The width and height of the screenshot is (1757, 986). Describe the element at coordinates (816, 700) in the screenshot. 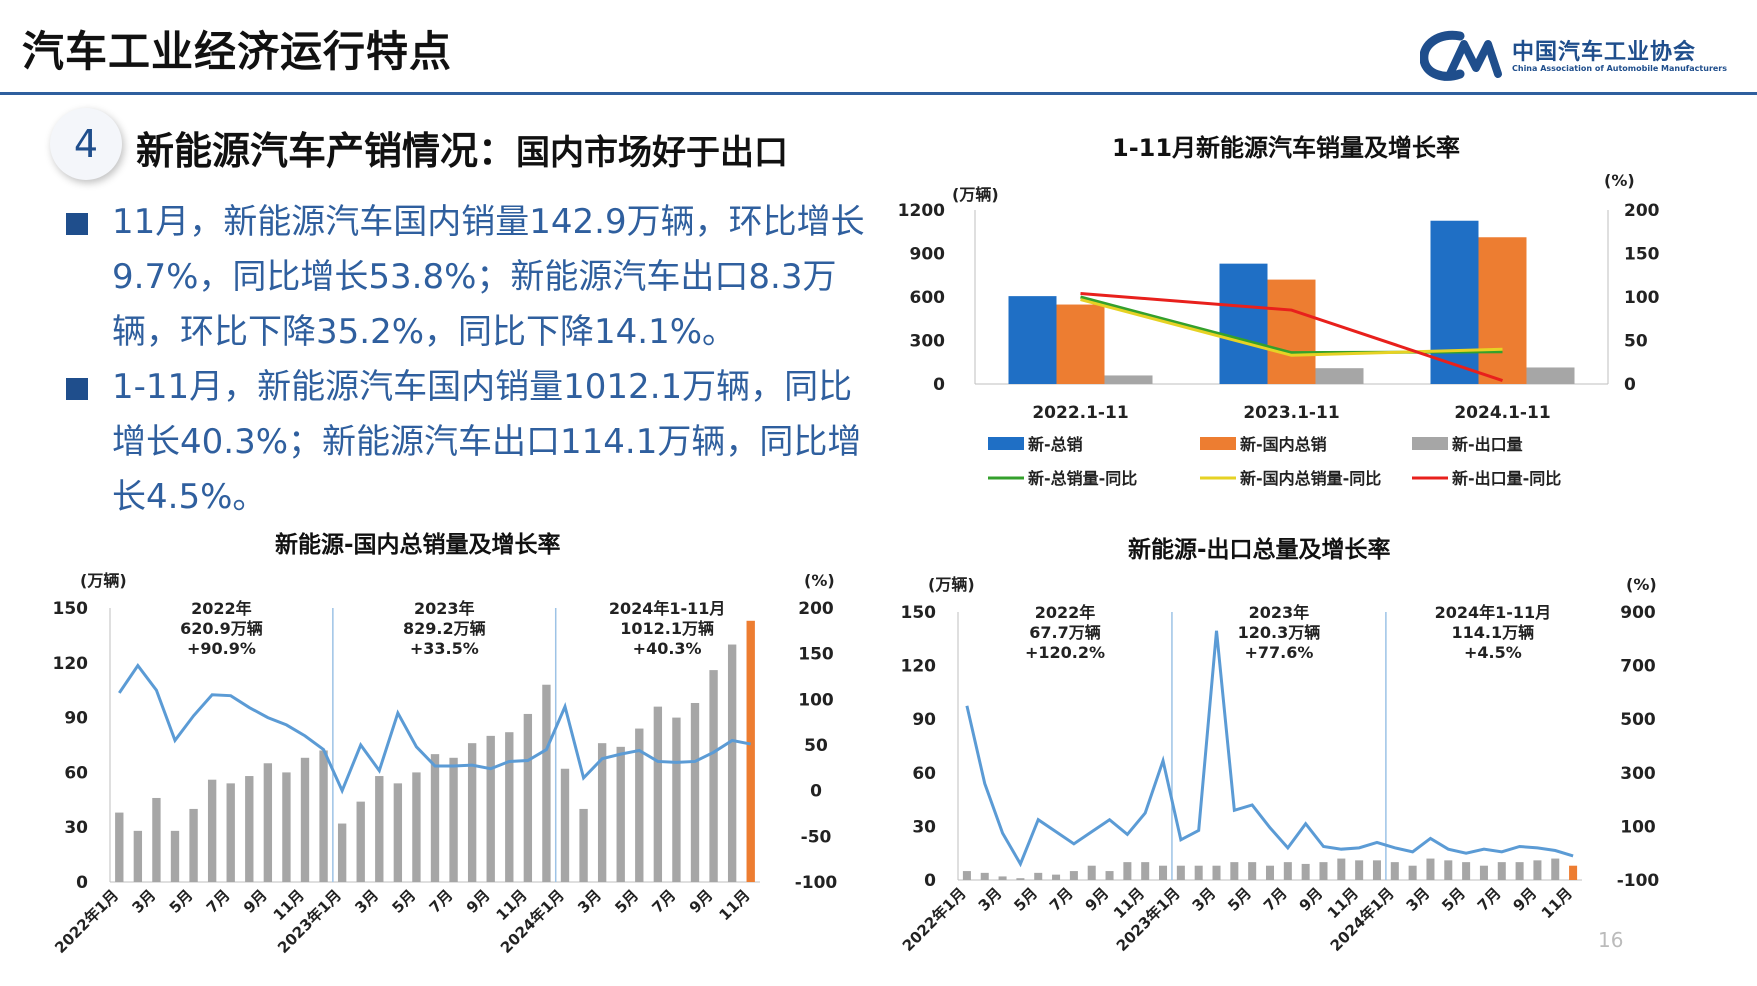

I see `domestic-y2tick-label: 100` at that location.